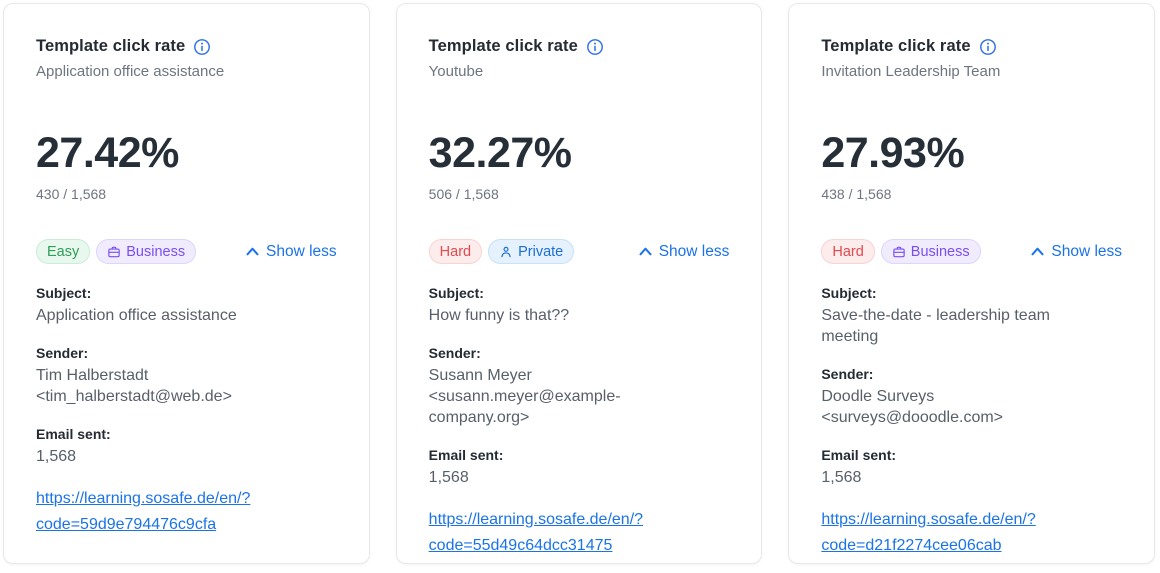 This screenshot has height=573, width=1160. I want to click on badge-row: Hard Business Show less, so click(971, 251).